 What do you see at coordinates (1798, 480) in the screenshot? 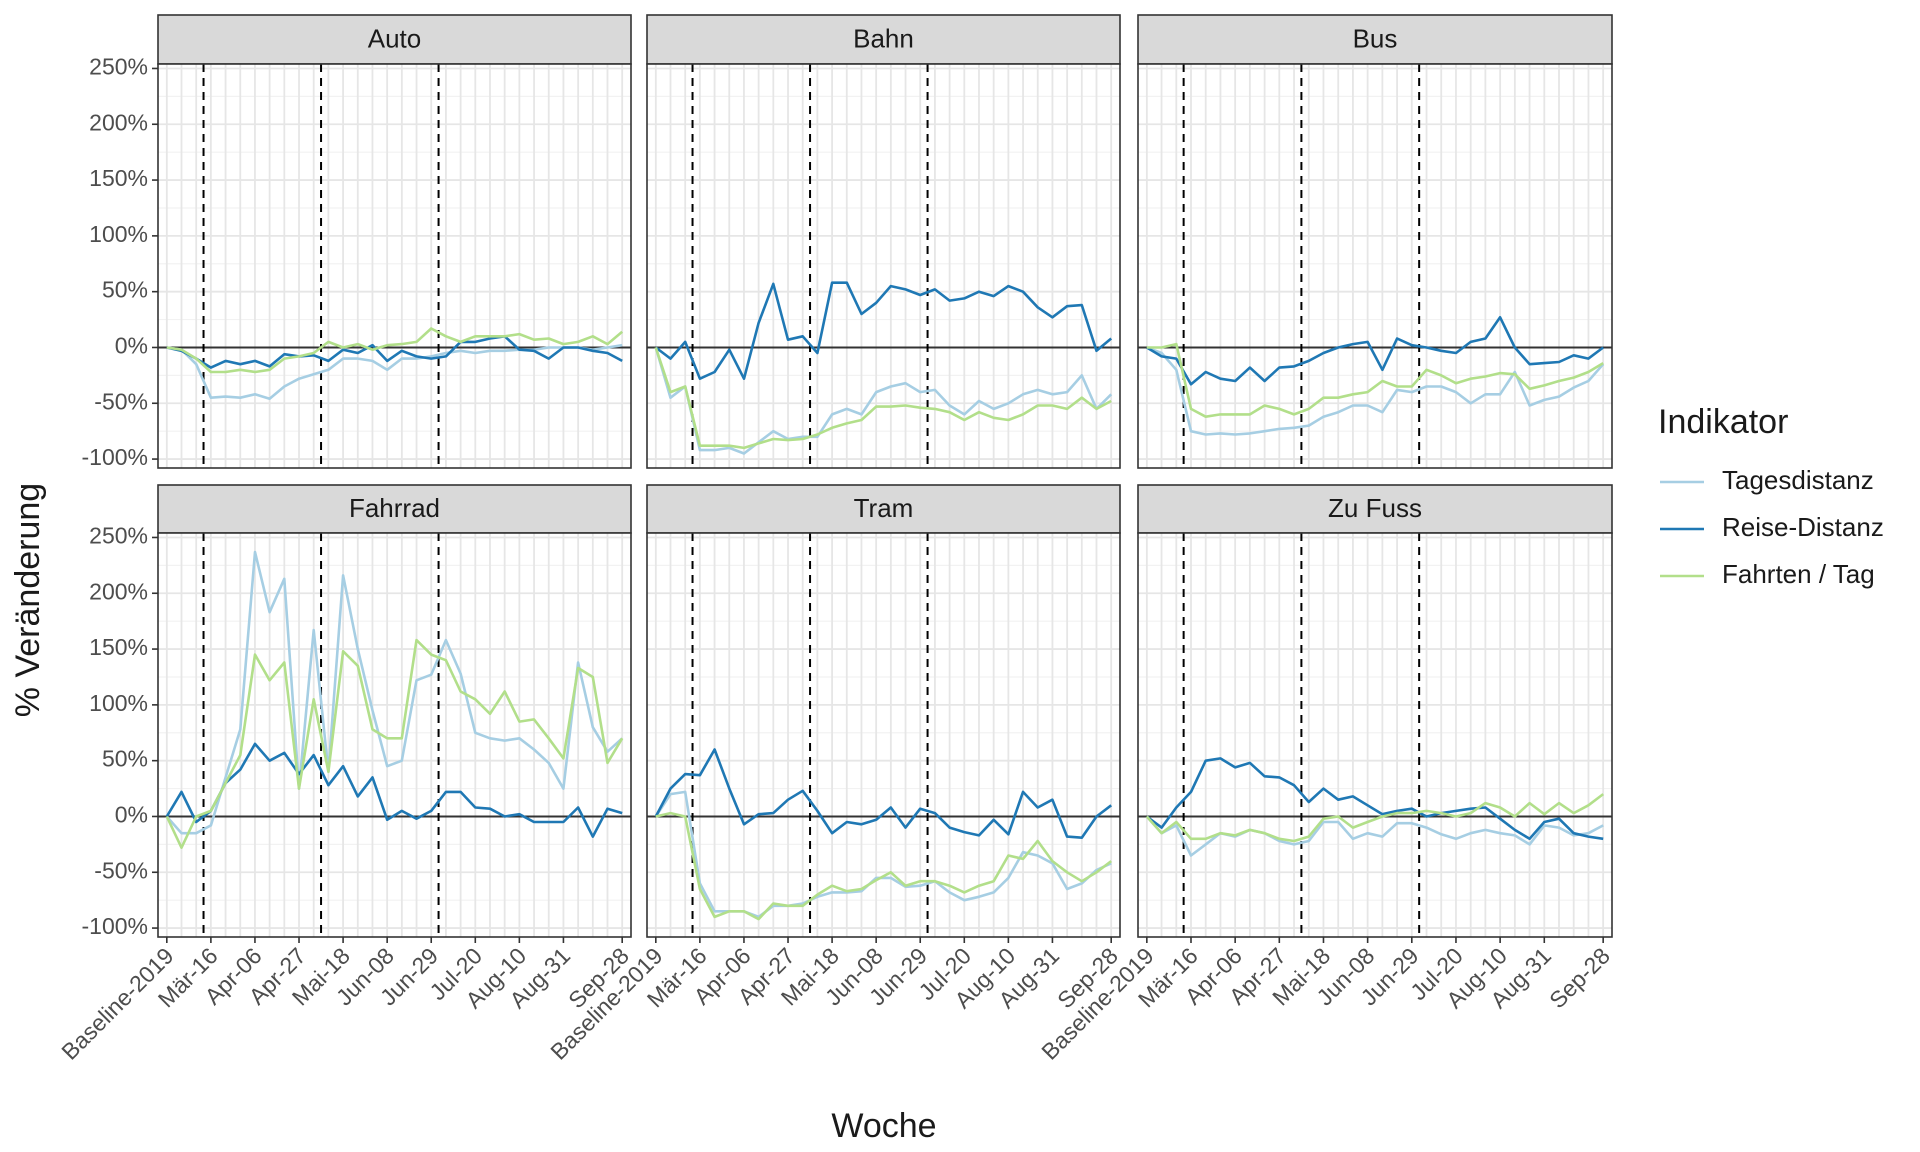
I see `legend-label: Tagesdistanz` at bounding box center [1798, 480].